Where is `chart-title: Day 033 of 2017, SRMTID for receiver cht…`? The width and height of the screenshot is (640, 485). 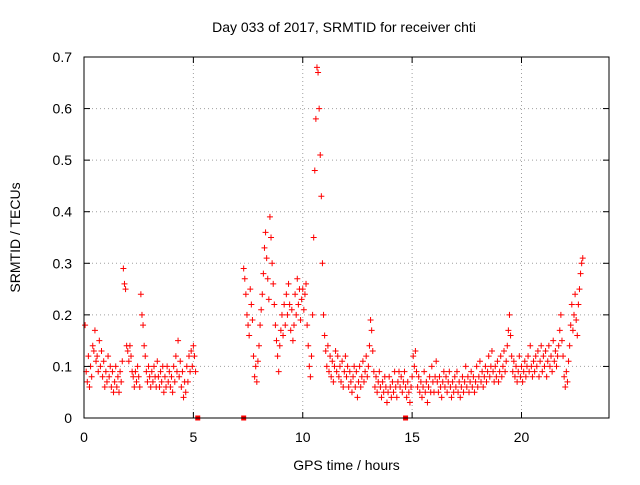
chart-title: Day 033 of 2017, SRMTID for receiver cht… is located at coordinates (344, 27).